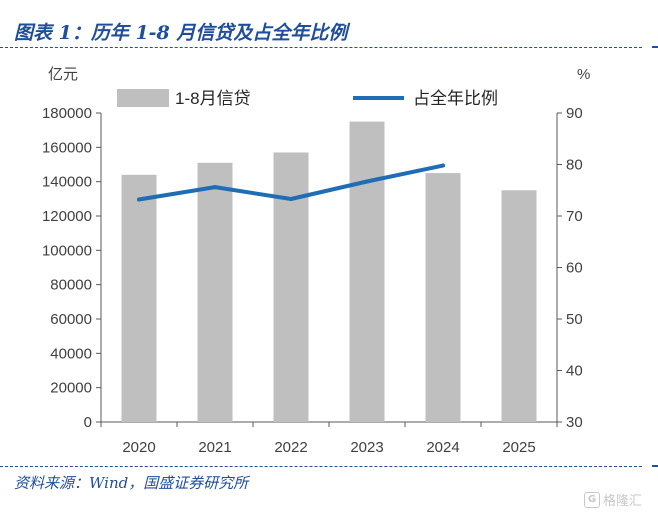 This screenshot has height=516, width=658. I want to click on legend: 1-8月信贷 占全年比例, so click(307, 98).